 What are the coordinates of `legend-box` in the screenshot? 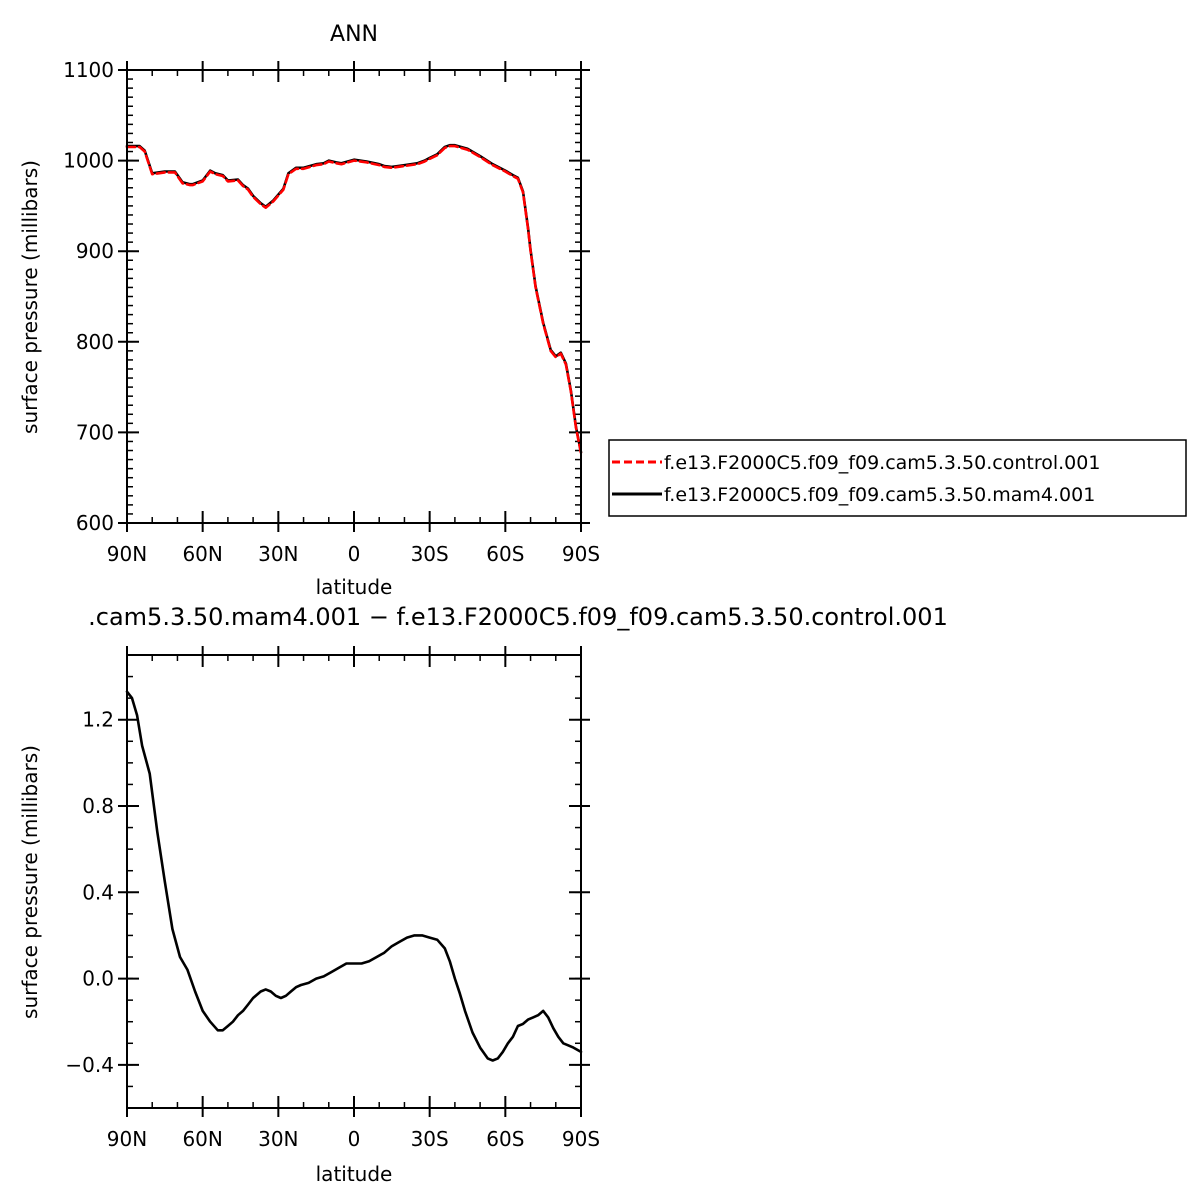 It's located at (897, 478).